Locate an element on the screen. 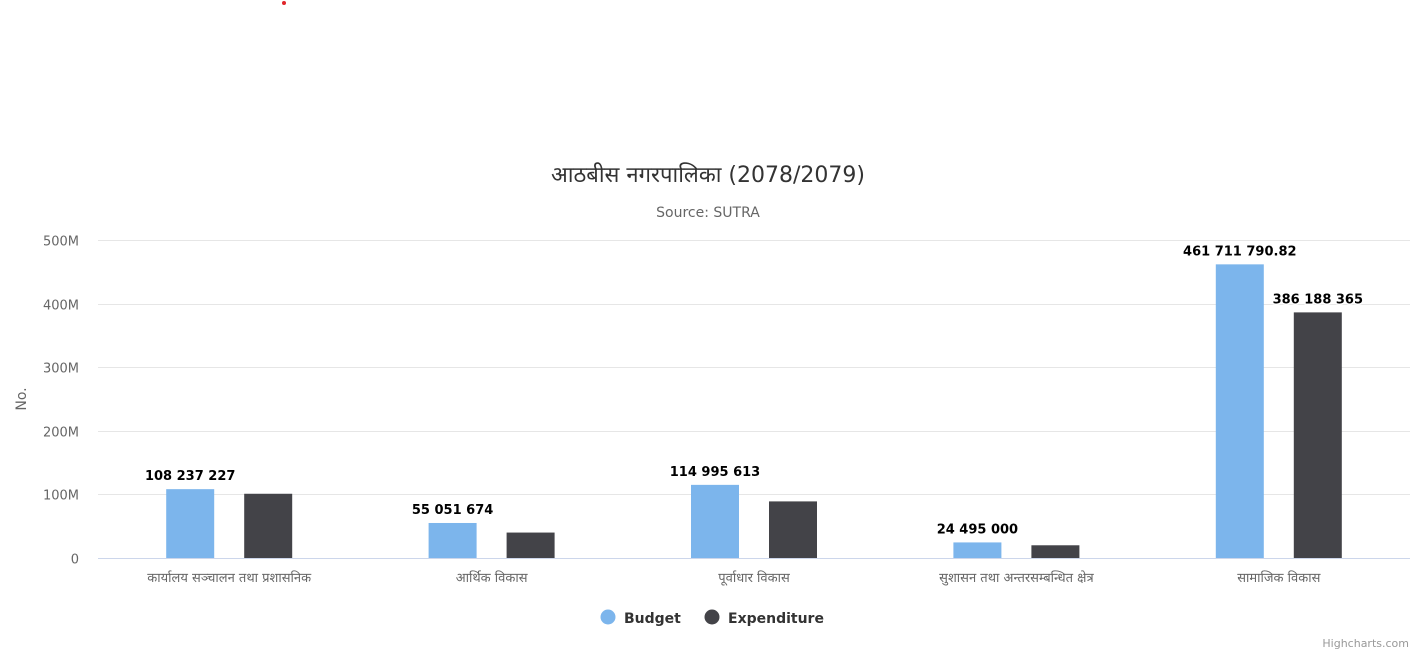  y-axis-ticks: 0 100M 200M 300M 400M 500M is located at coordinates (61, 401).